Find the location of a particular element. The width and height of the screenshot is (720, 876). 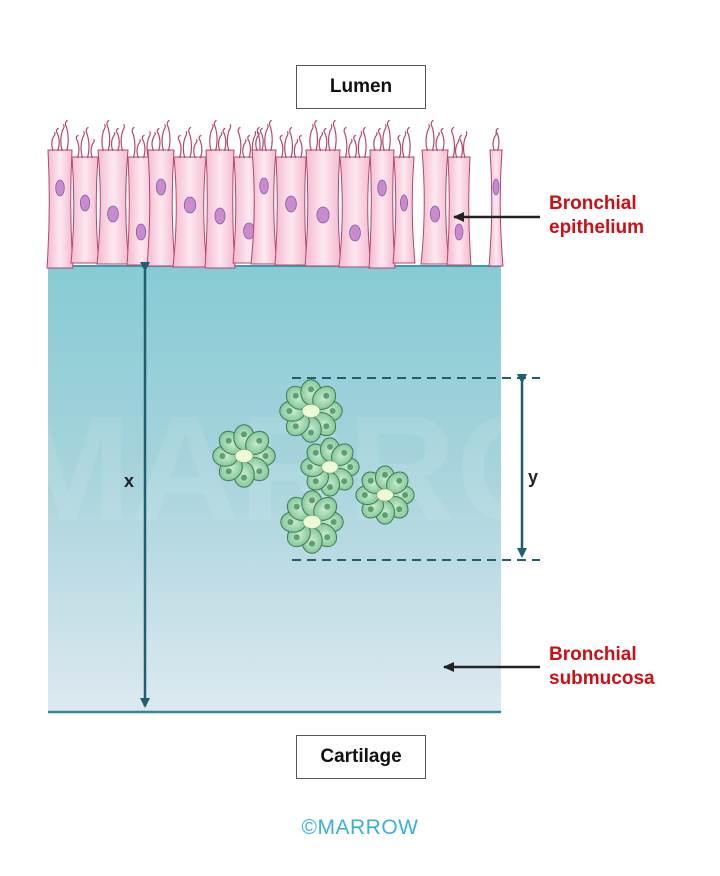

epithelium-label-line1: Bronchial is located at coordinates (593, 203).